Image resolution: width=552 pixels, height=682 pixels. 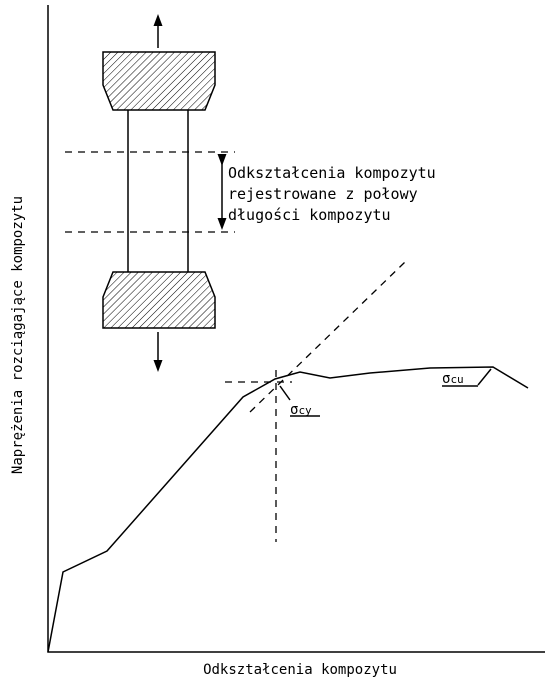 What do you see at coordinates (159, 300) in the screenshot?
I see `bottom-grip` at bounding box center [159, 300].